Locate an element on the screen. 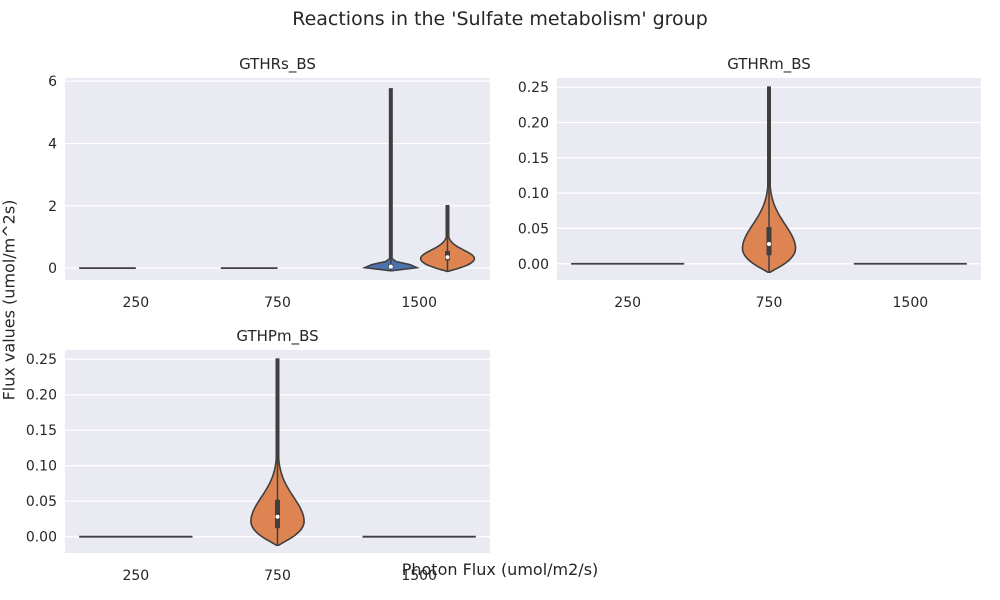 The height and width of the screenshot is (600, 1000). x-axis-label: Photon Flux (umol/m2/s) is located at coordinates (500, 569).